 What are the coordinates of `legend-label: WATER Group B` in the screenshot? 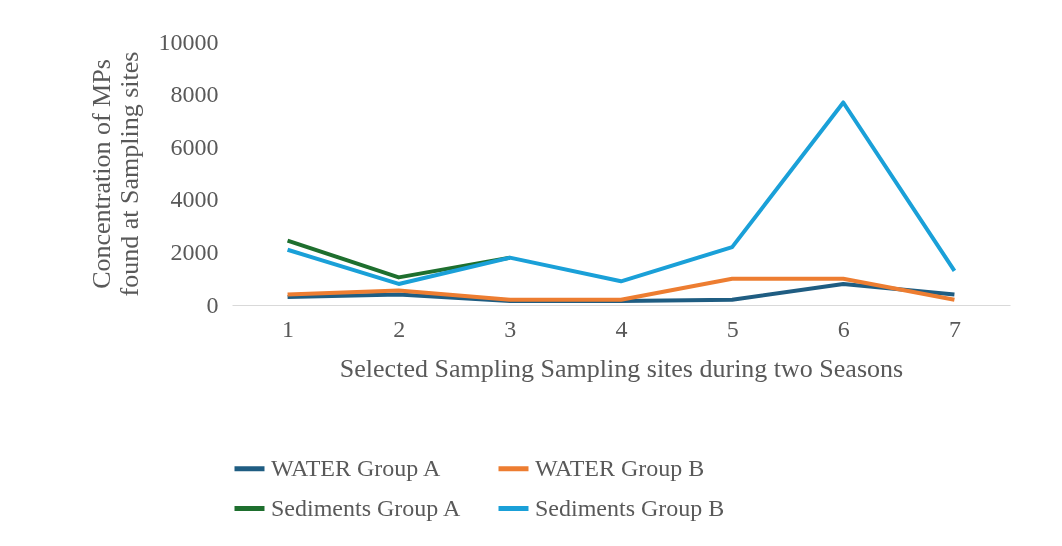 It's located at (620, 467).